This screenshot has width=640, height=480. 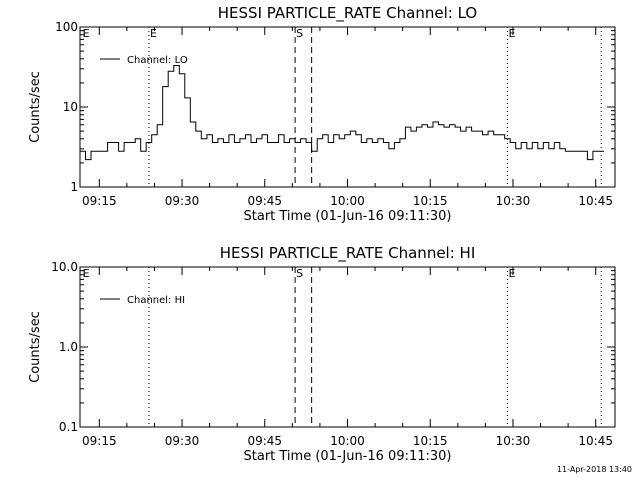 What do you see at coordinates (348, 253) in the screenshot?
I see `chart-title: HESSI PARTICLE_RATE Channel: HI` at bounding box center [348, 253].